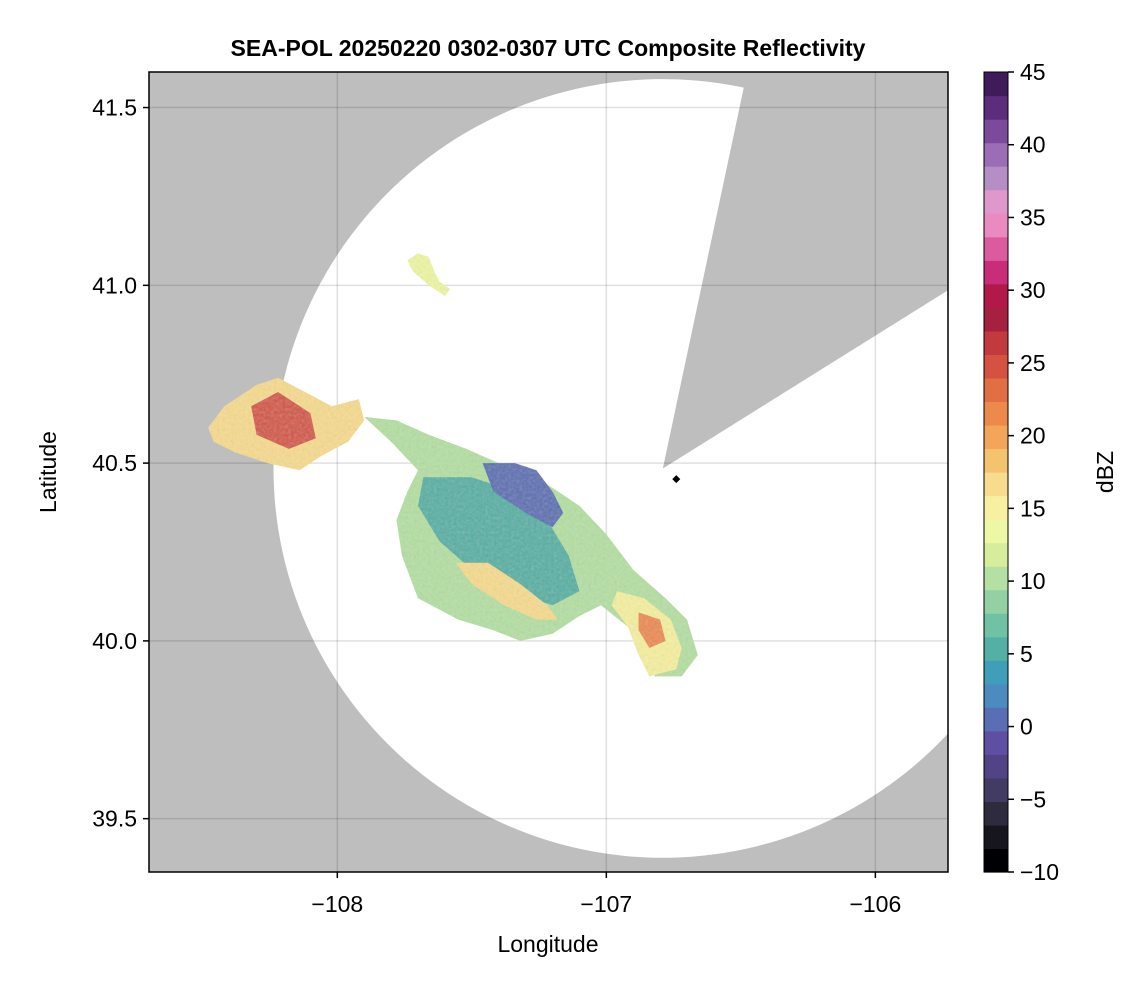 This screenshot has width=1146, height=990. Describe the element at coordinates (1033, 145) in the screenshot. I see `colorbar-tick-label: 40` at that location.